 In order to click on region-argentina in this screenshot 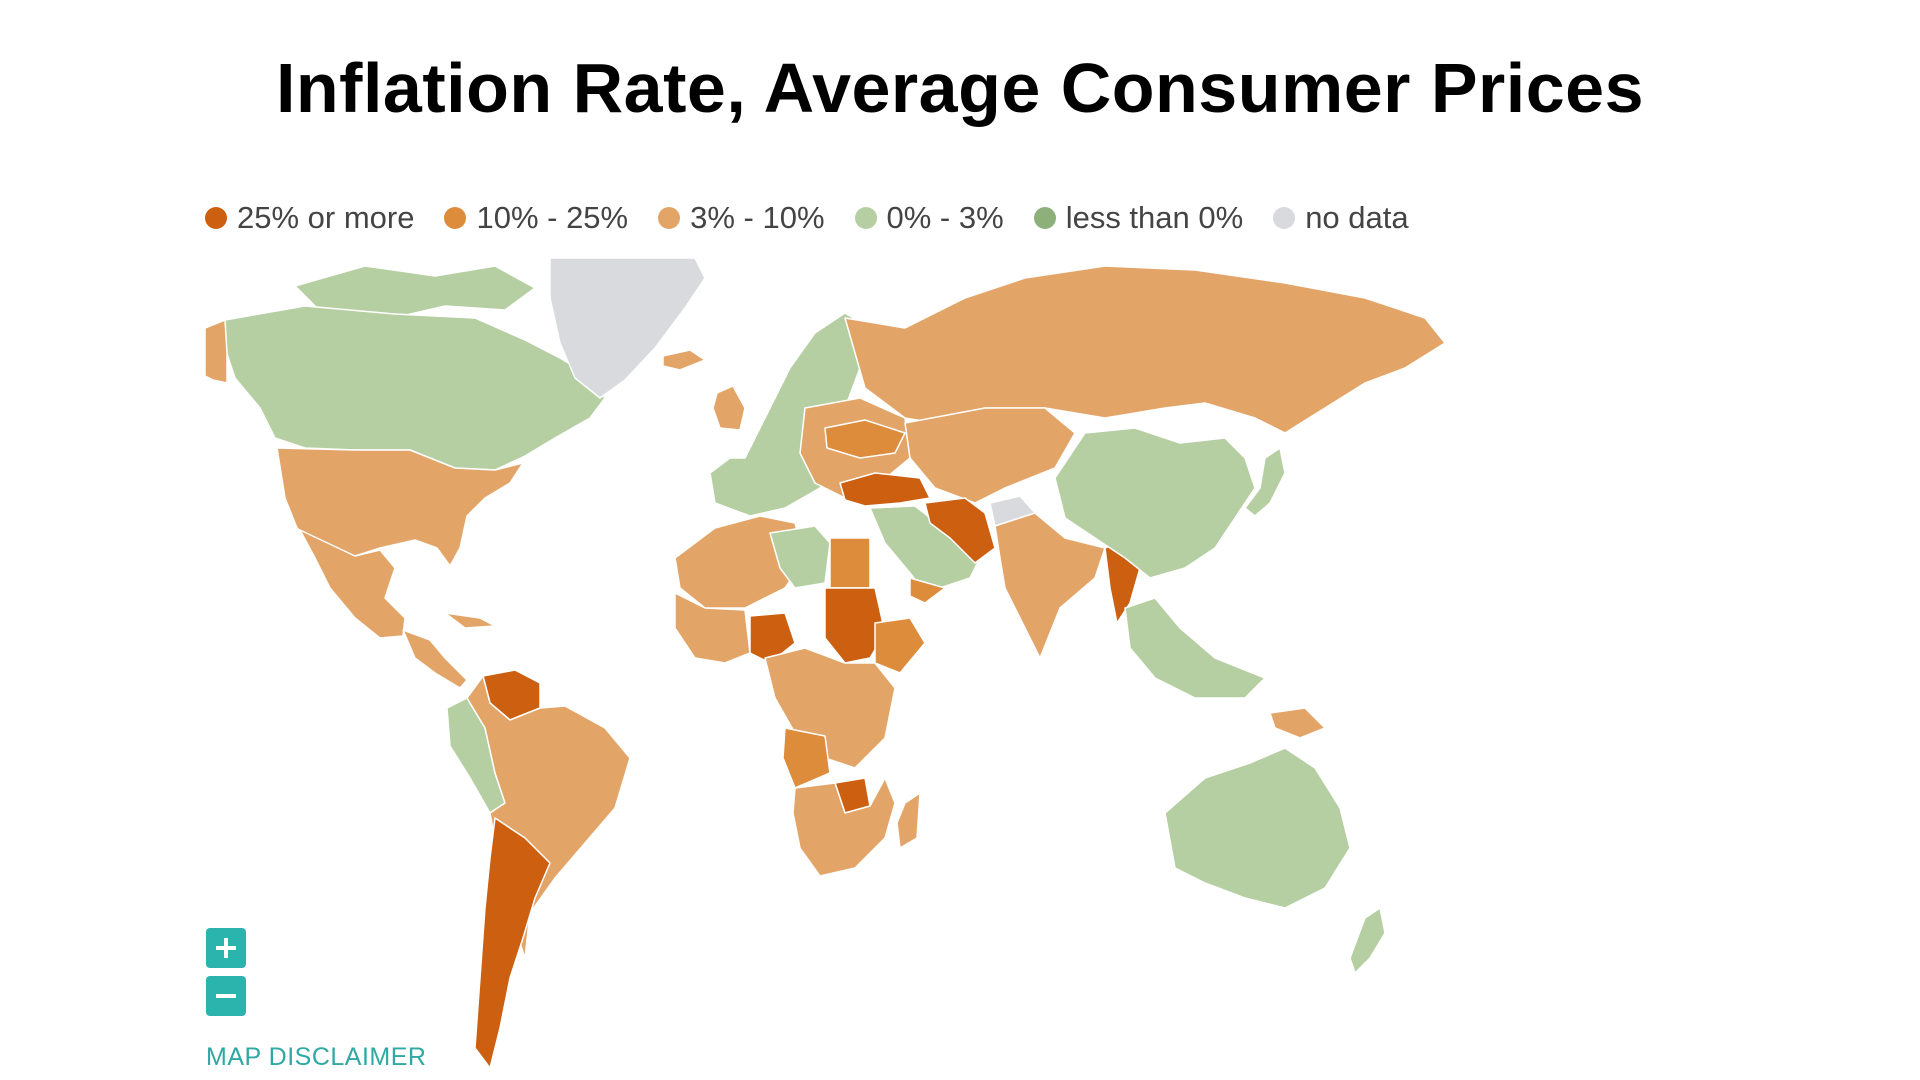, I will do `click(512, 943)`.